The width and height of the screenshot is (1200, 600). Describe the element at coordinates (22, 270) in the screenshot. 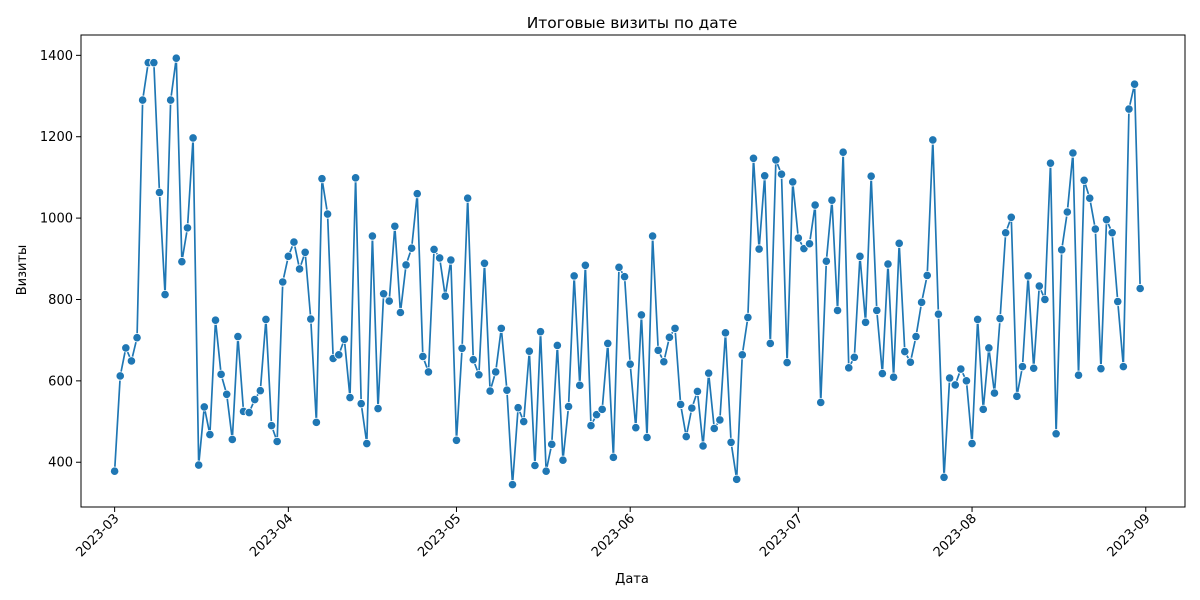

I see `y-axis-title: Визиты` at that location.